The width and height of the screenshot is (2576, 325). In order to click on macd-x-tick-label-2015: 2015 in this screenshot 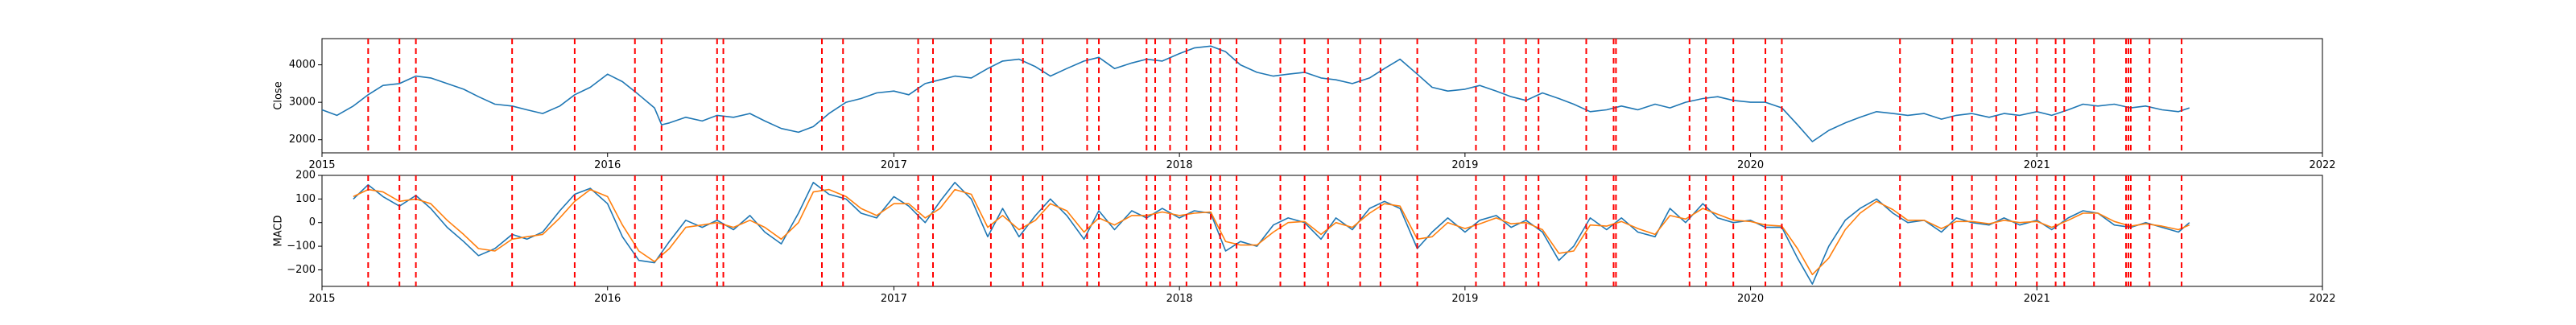, I will do `click(321, 299)`.